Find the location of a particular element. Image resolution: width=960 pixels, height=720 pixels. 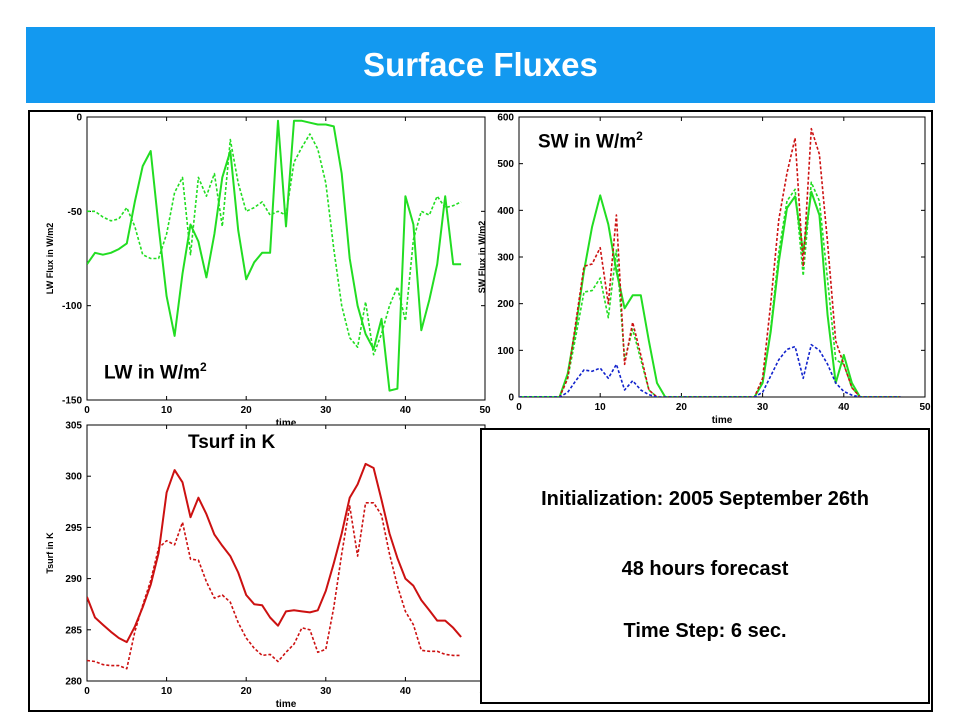

lw-chart-title-text: LW in W/m is located at coordinates (152, 373).